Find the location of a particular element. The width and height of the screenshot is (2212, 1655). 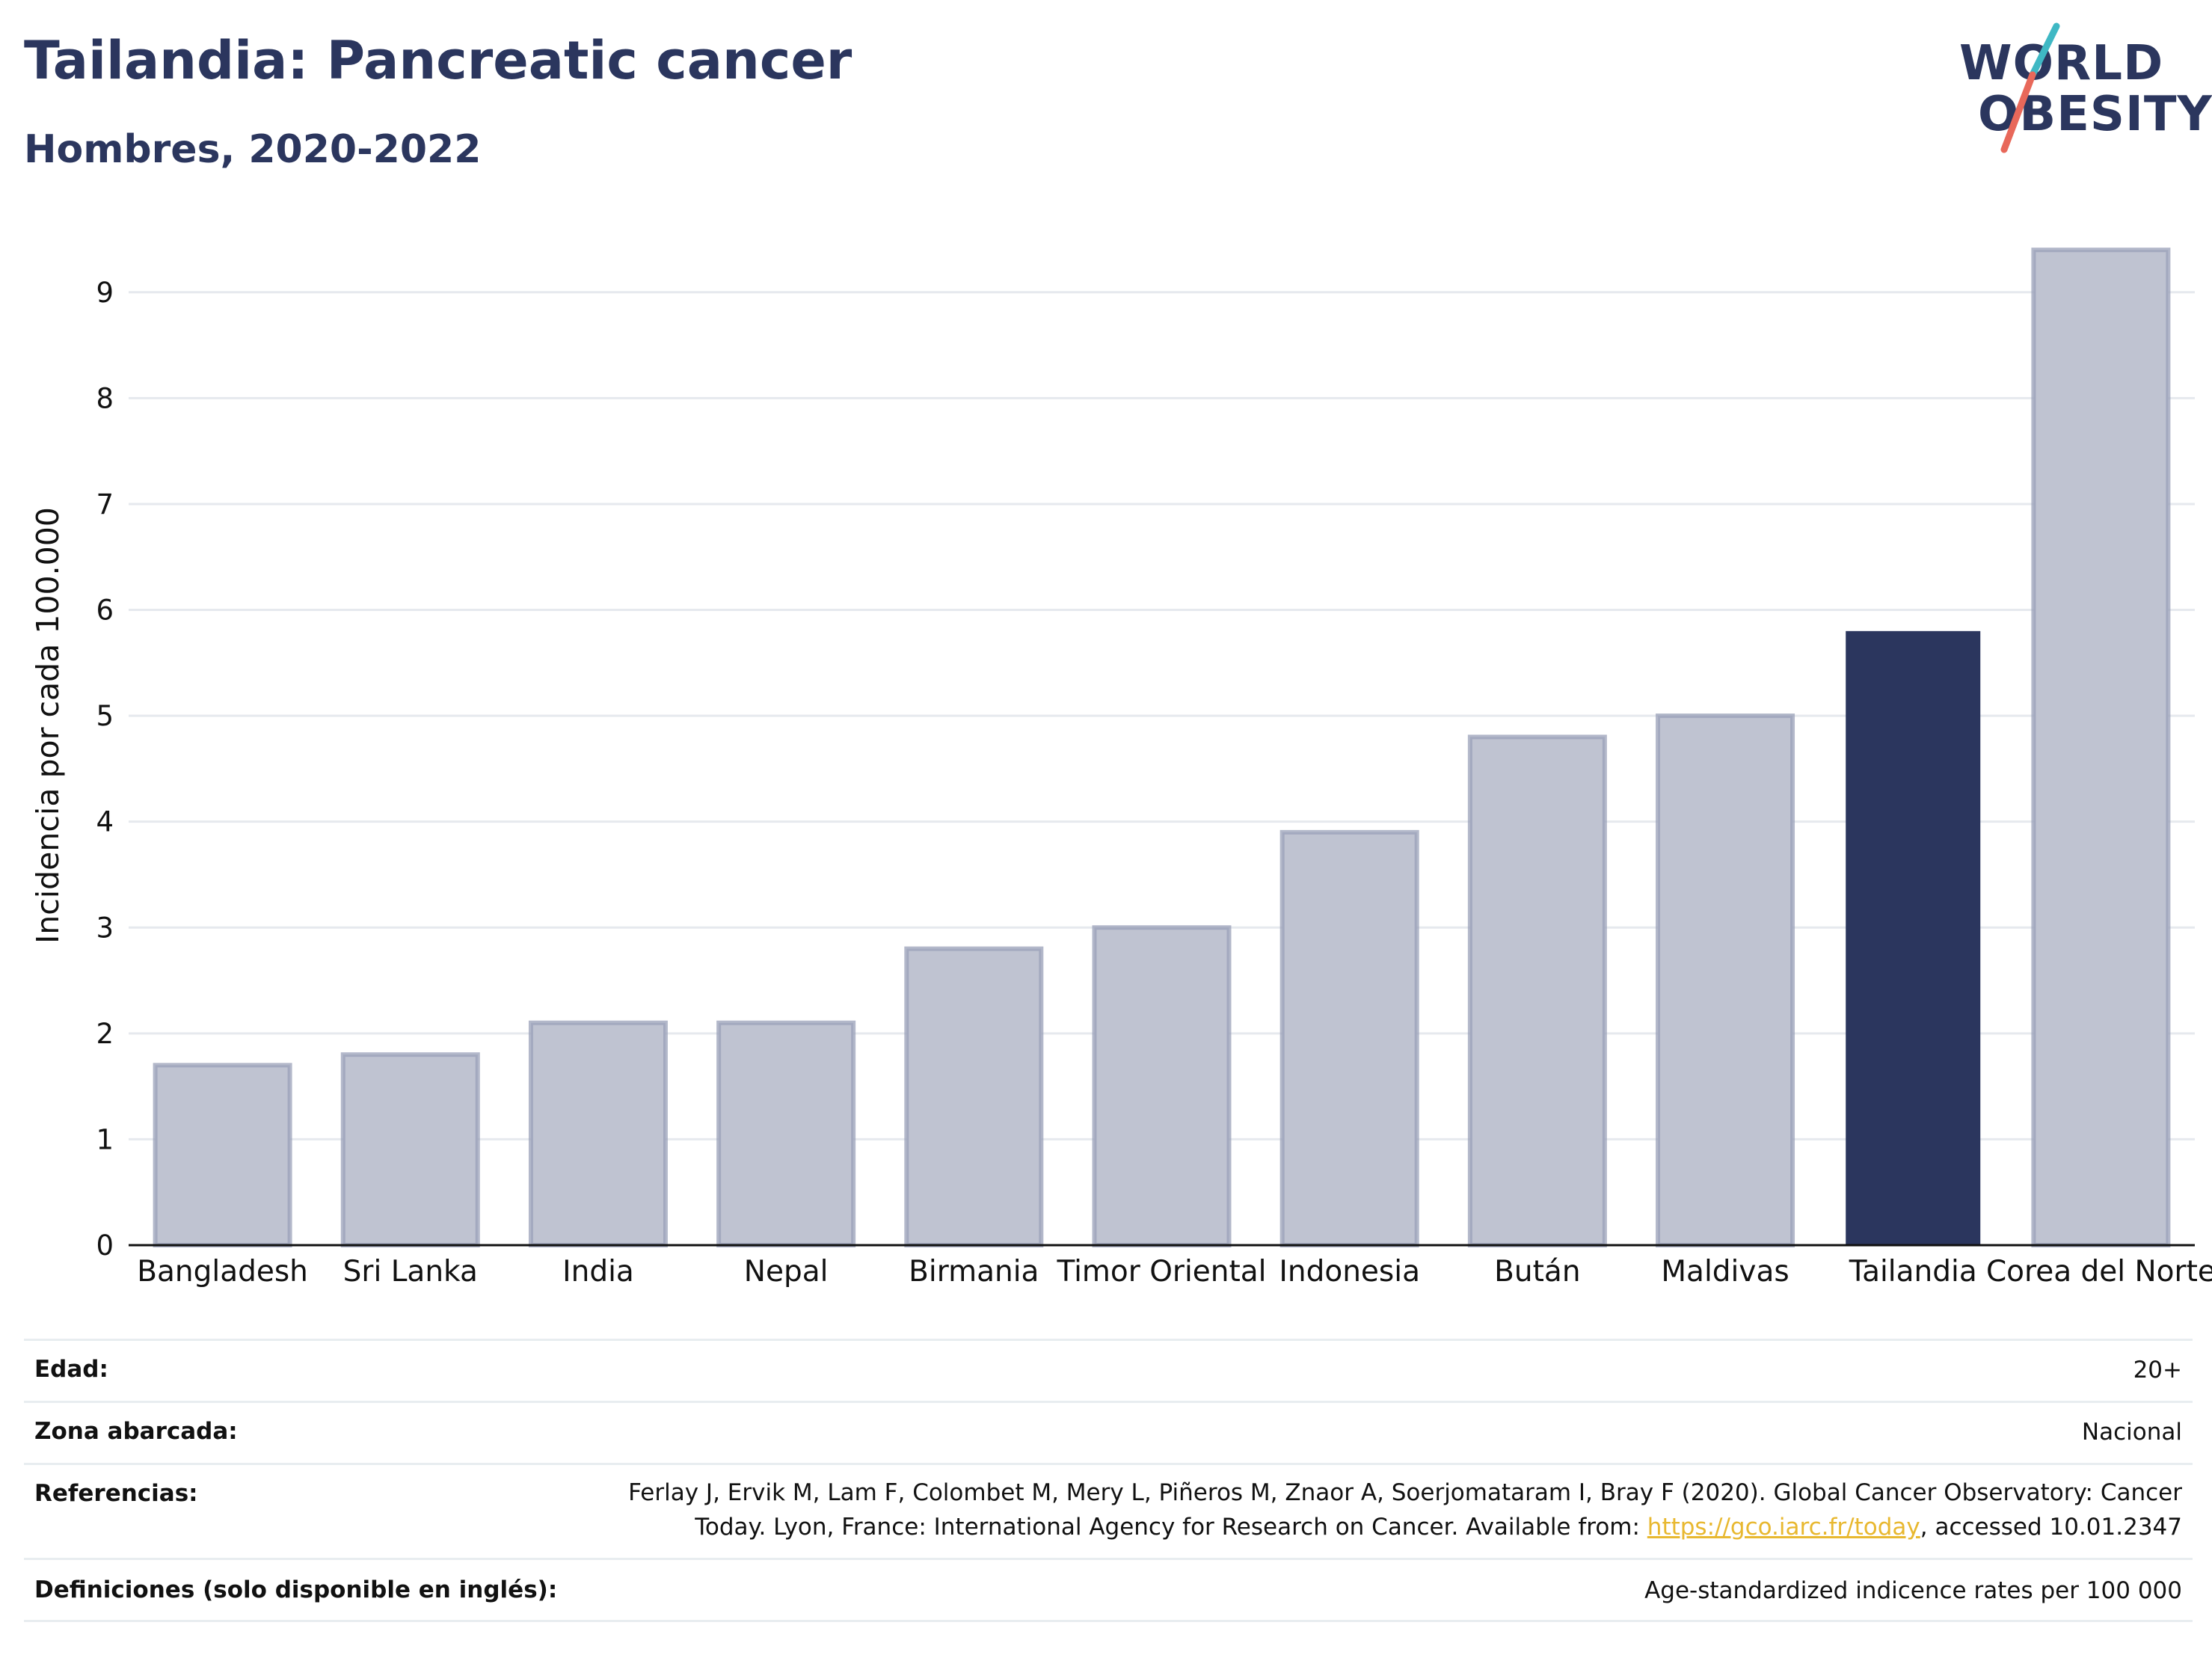

y-tick-label: 8 is located at coordinates (105, 398).